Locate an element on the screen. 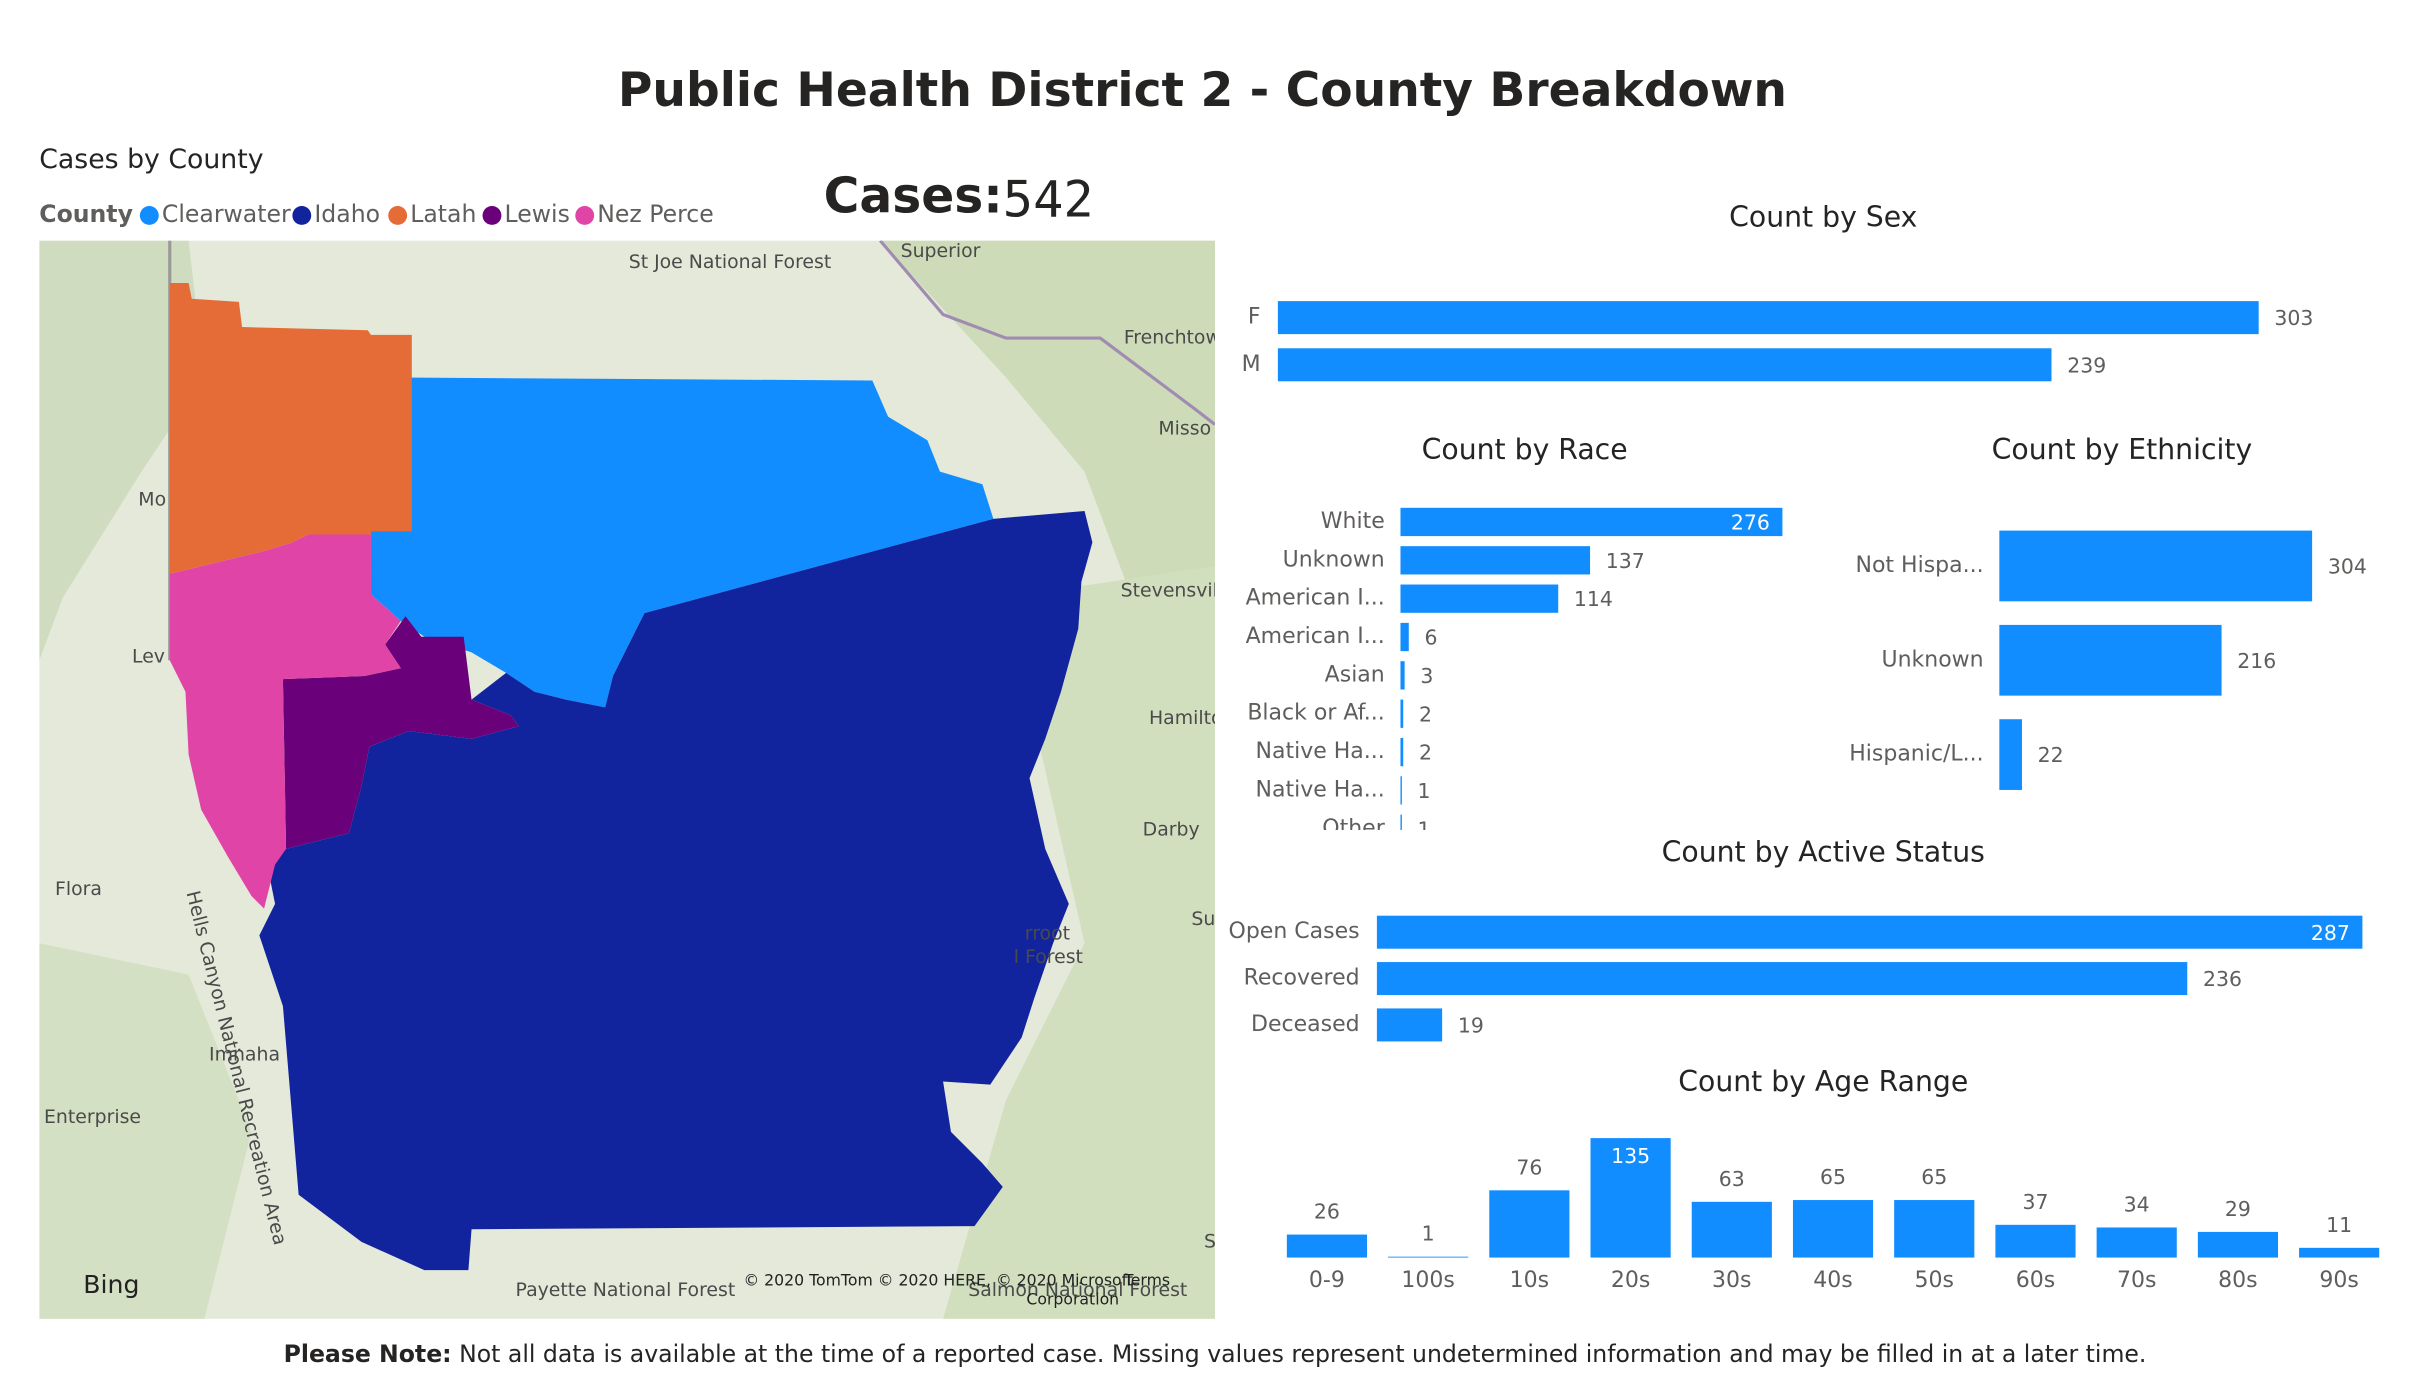  value-label: 65 is located at coordinates (1833, 1177).